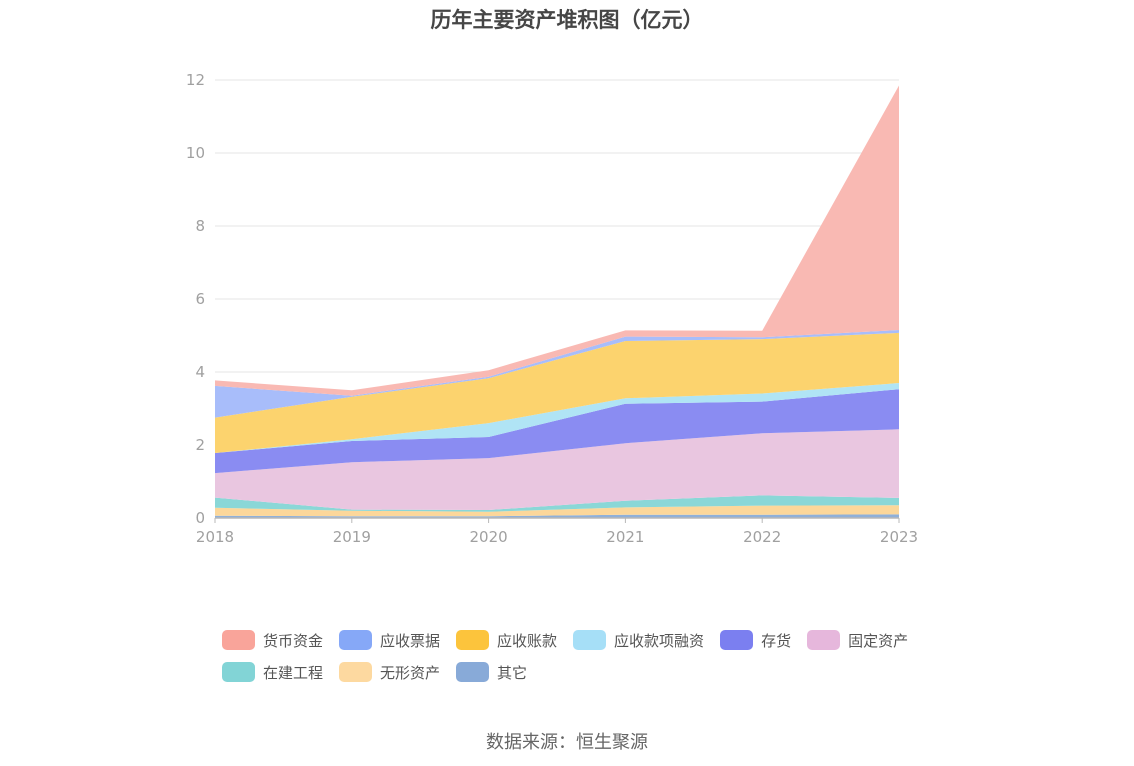 Image resolution: width=1134 pixels, height=766 pixels. Describe the element at coordinates (582, 656) in the screenshot. I see `legend: 货币资金 应收票据 应收账款 应收款项融资 存货 固定资产在建工程 无形资产 其它` at that location.